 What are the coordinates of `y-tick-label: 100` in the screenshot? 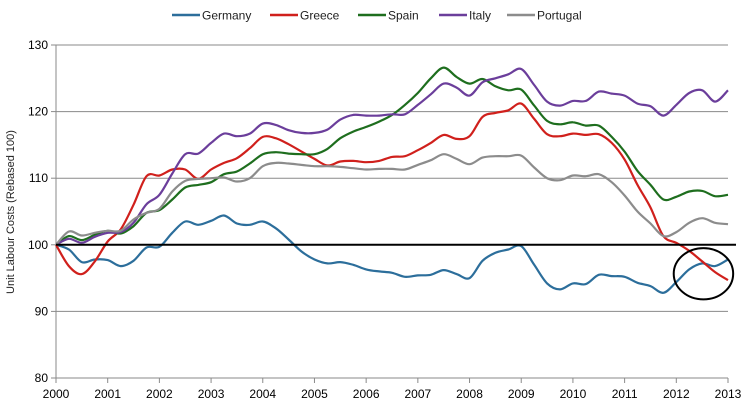 It's located at (38, 245).